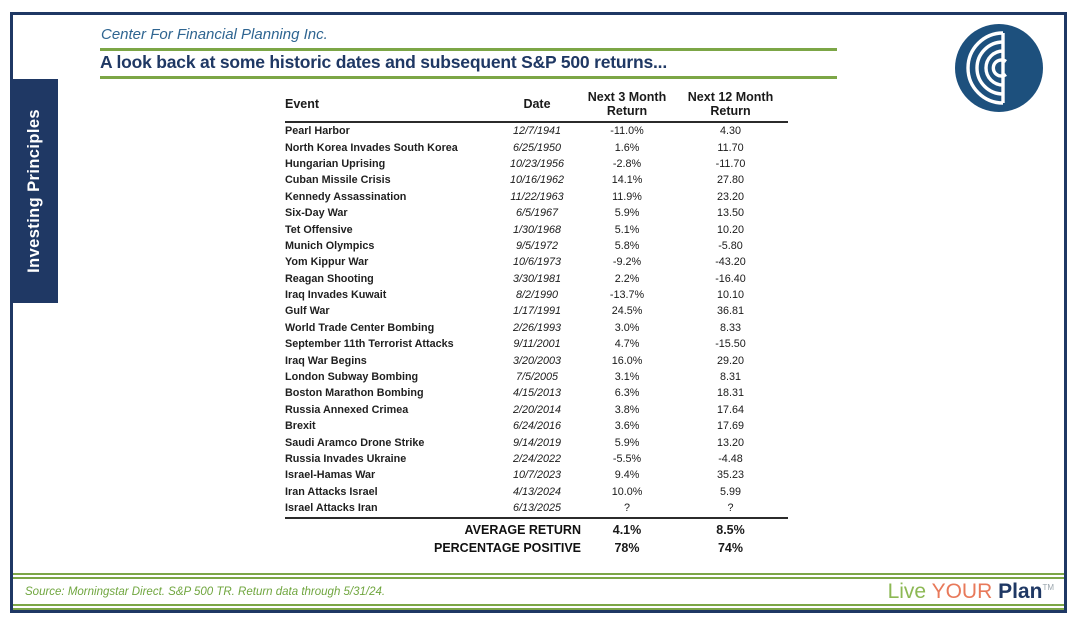 This screenshot has width=1083, height=624. I want to click on return-3mo-cell: 2.2%, so click(627, 278).